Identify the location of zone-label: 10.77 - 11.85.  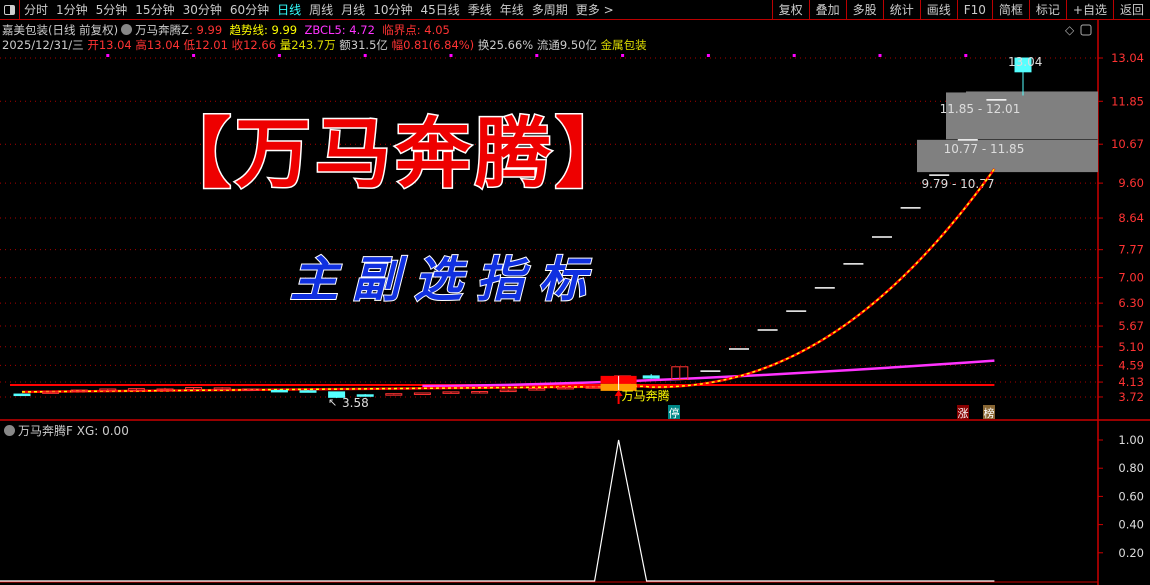
(984, 149).